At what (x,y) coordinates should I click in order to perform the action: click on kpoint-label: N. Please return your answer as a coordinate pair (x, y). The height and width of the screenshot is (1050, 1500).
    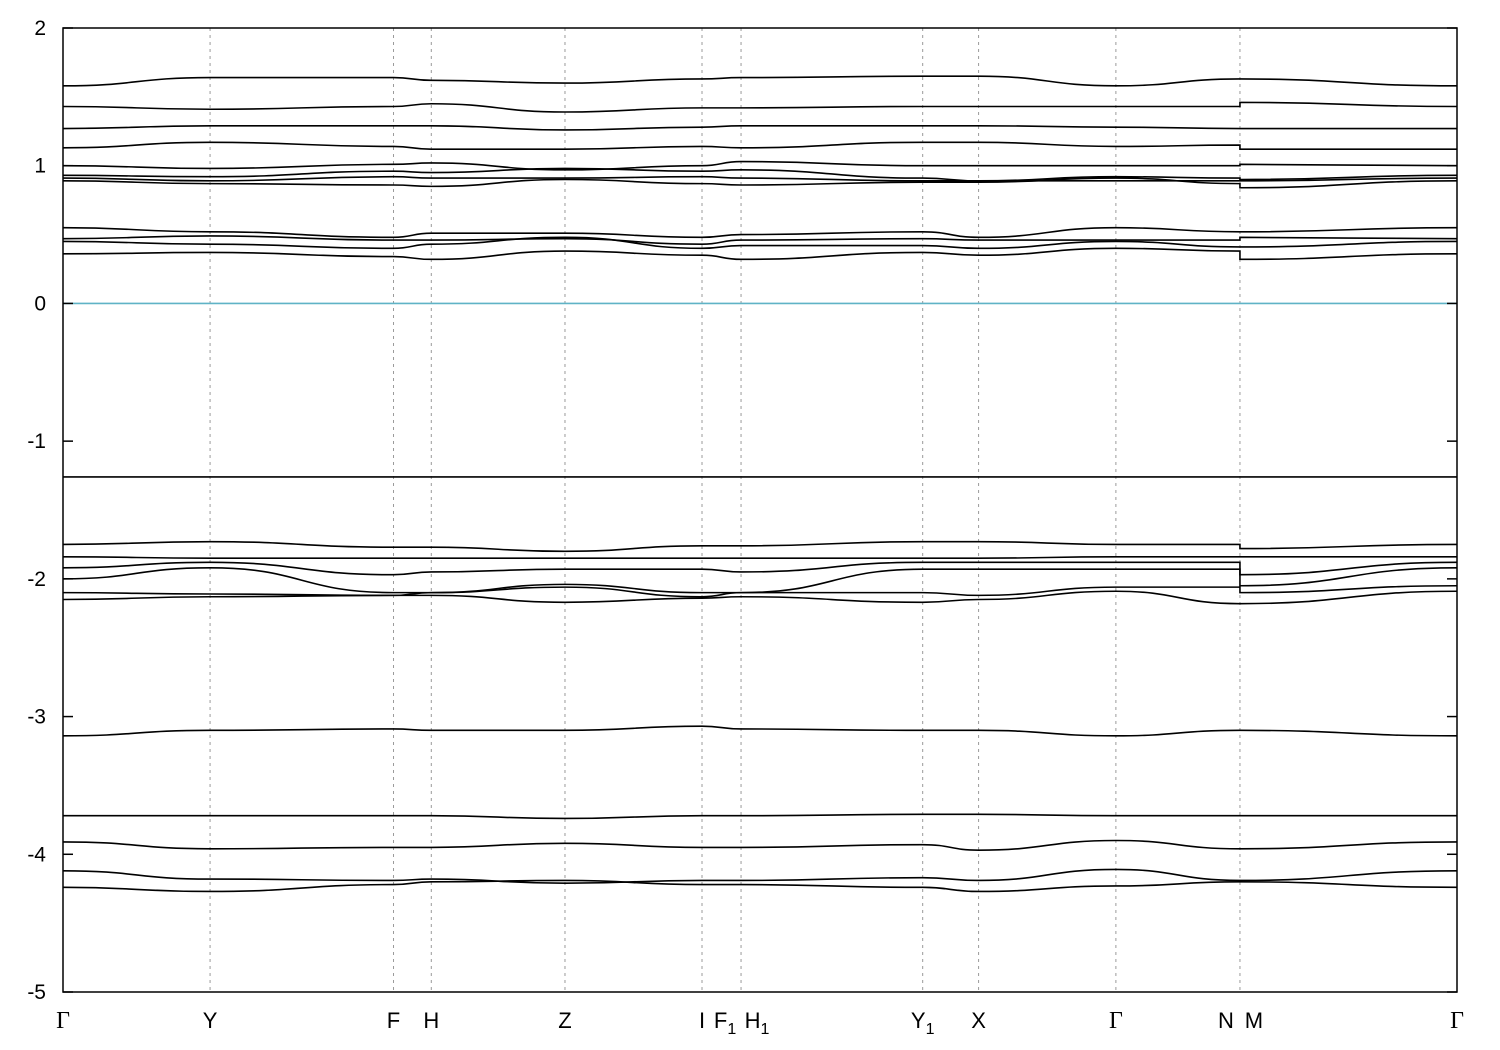
    Looking at the image, I should click on (1226, 1020).